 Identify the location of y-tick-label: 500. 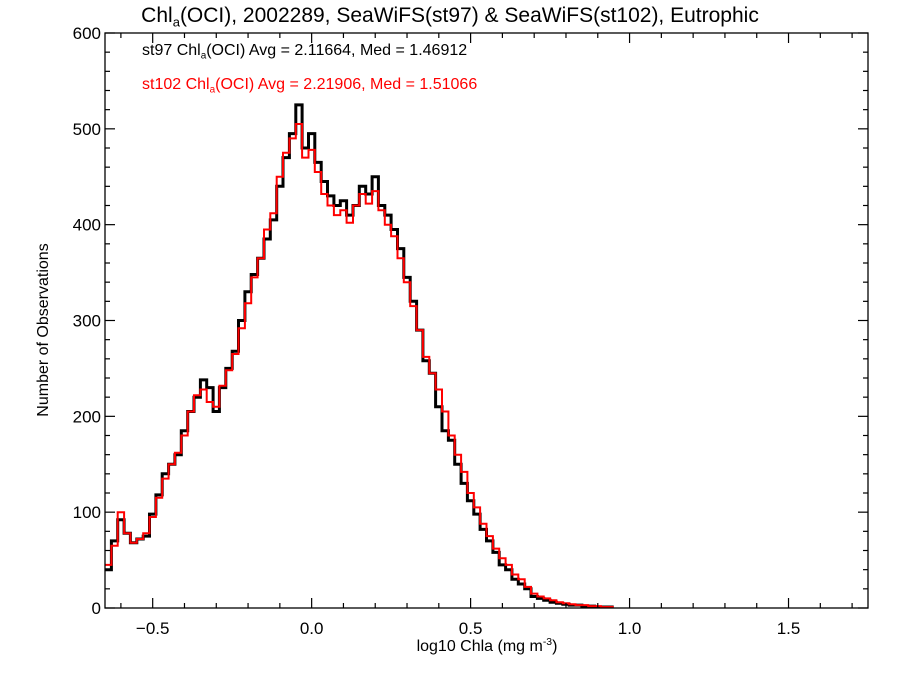
(87, 129).